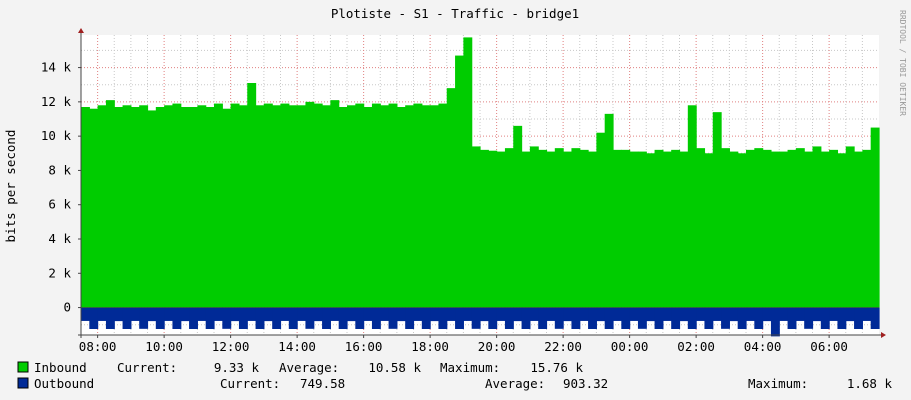 The image size is (911, 400). What do you see at coordinates (902, 63) in the screenshot?
I see `rrdtool-watermark: RRDTOOL / TOBI OETIKER` at bounding box center [902, 63].